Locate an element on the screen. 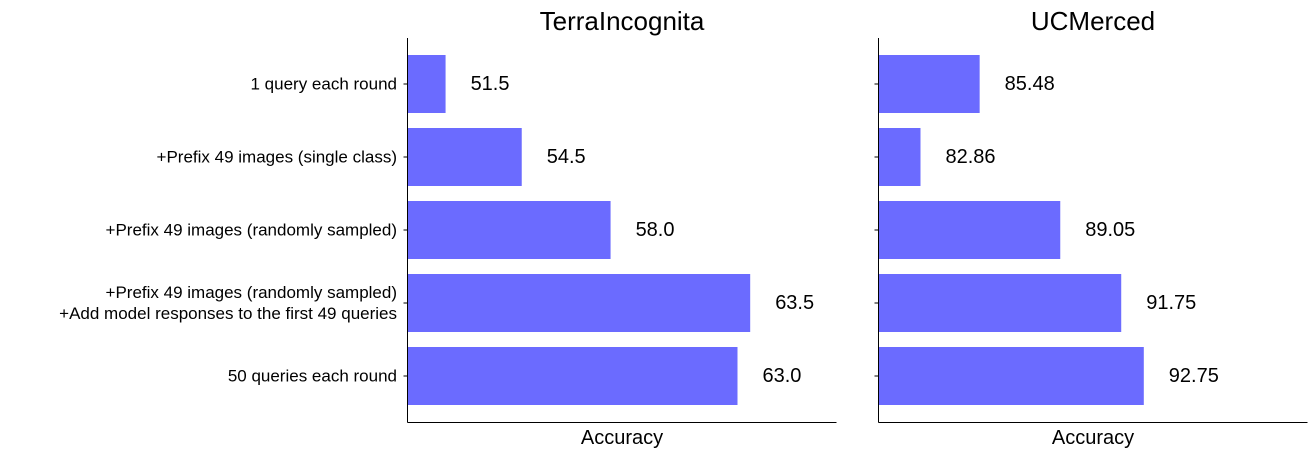 This screenshot has width=1316, height=459. chart-title: TerraIncognita is located at coordinates (622, 21).